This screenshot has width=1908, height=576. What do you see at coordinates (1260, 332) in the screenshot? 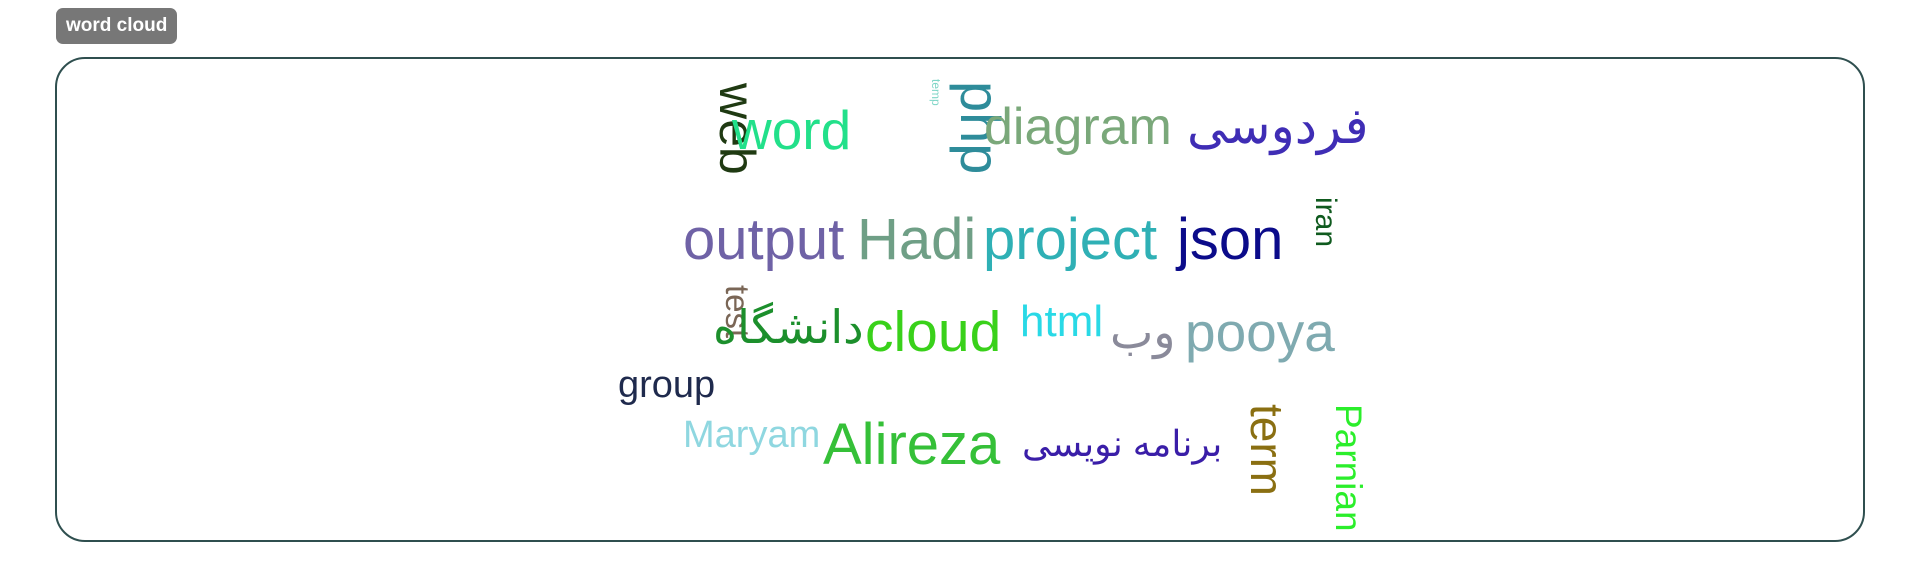
I see `cloud-word: pooya` at bounding box center [1260, 332].